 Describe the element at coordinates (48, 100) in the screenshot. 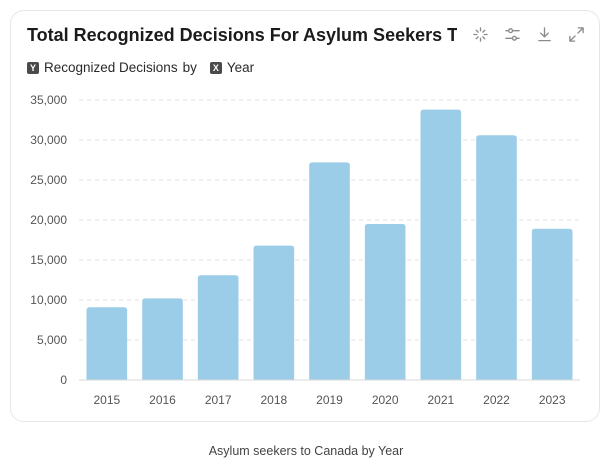

I see `y-tick-label: 35,000` at that location.